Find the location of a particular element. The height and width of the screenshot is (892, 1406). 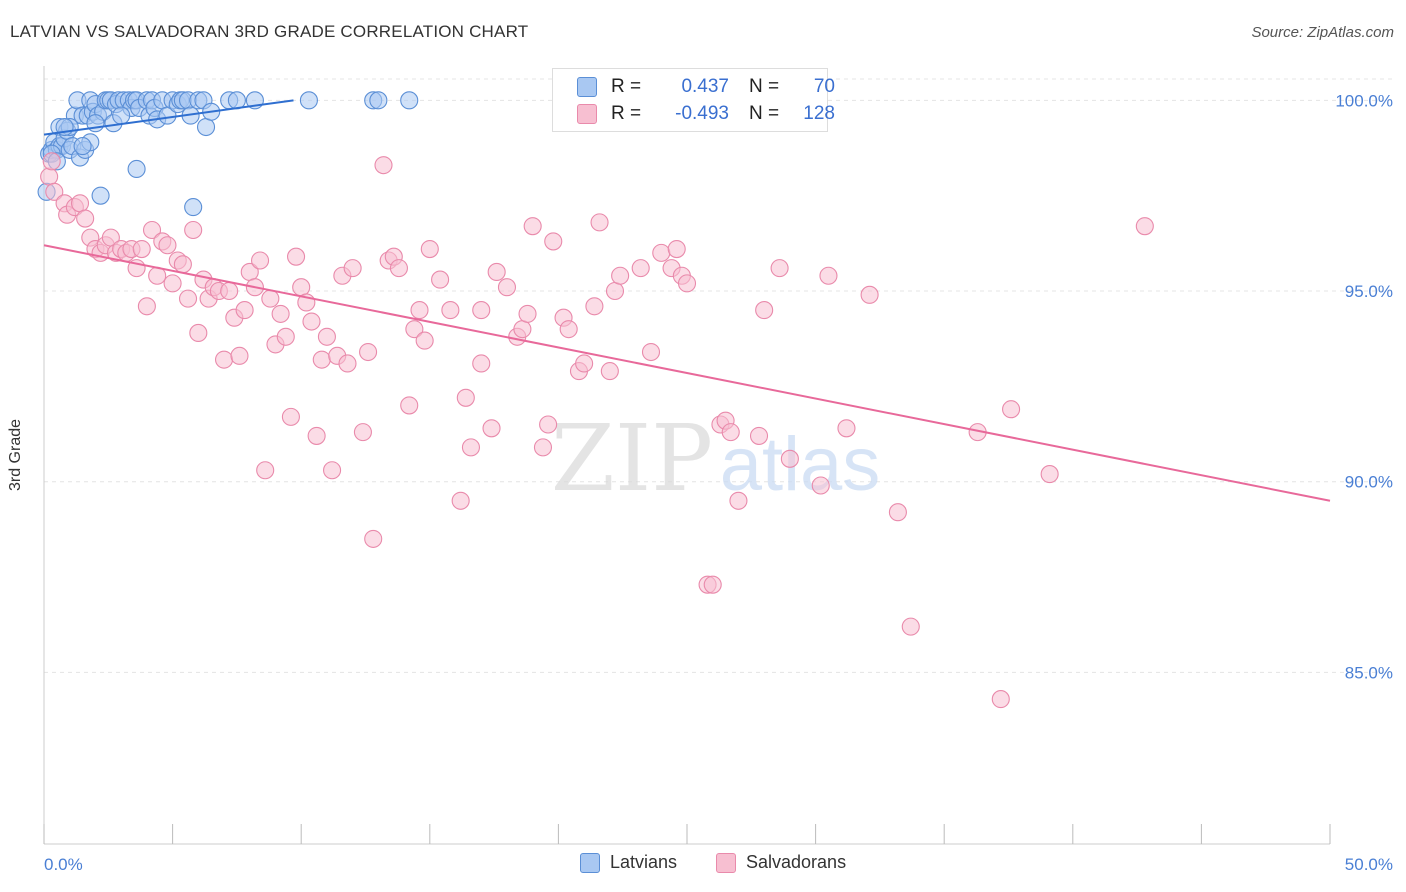

x-tick-label: 0.0% is located at coordinates (63, 864).